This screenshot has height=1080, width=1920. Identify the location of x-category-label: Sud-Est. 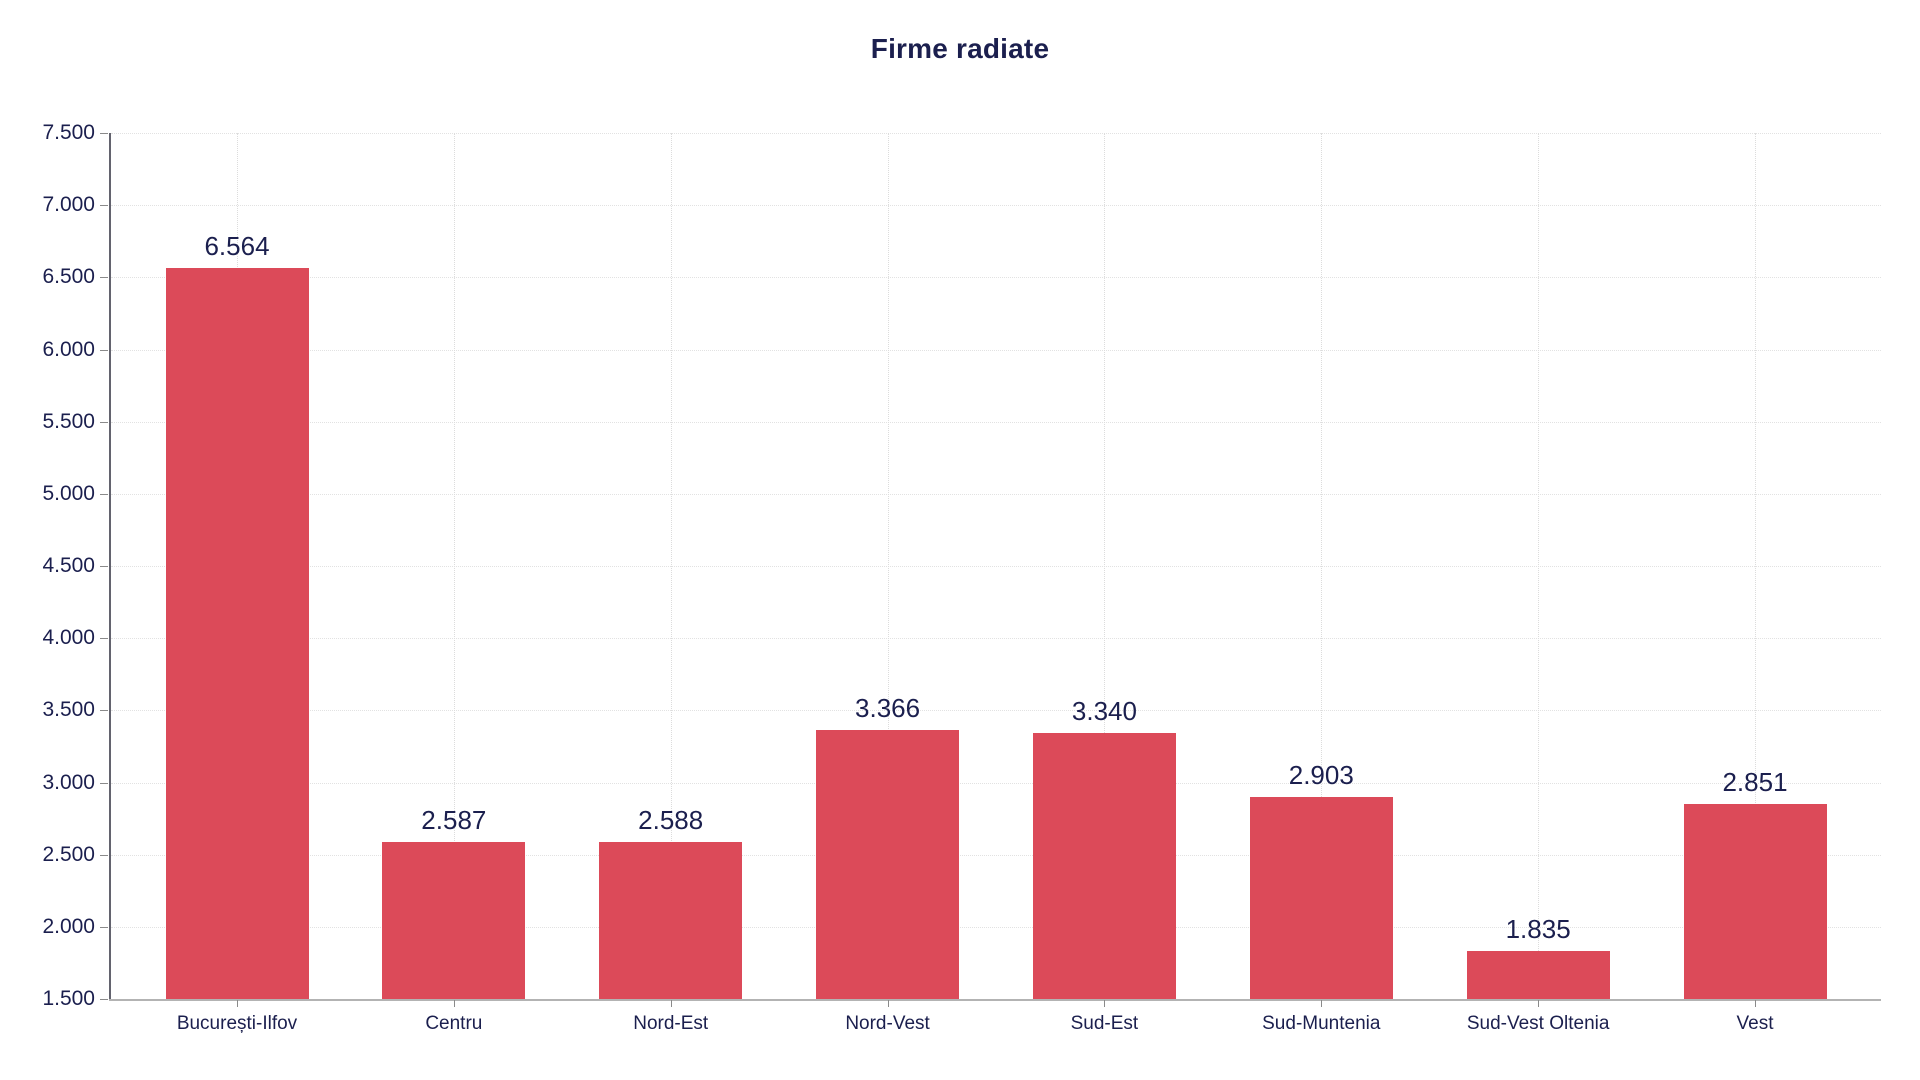
(1104, 1023).